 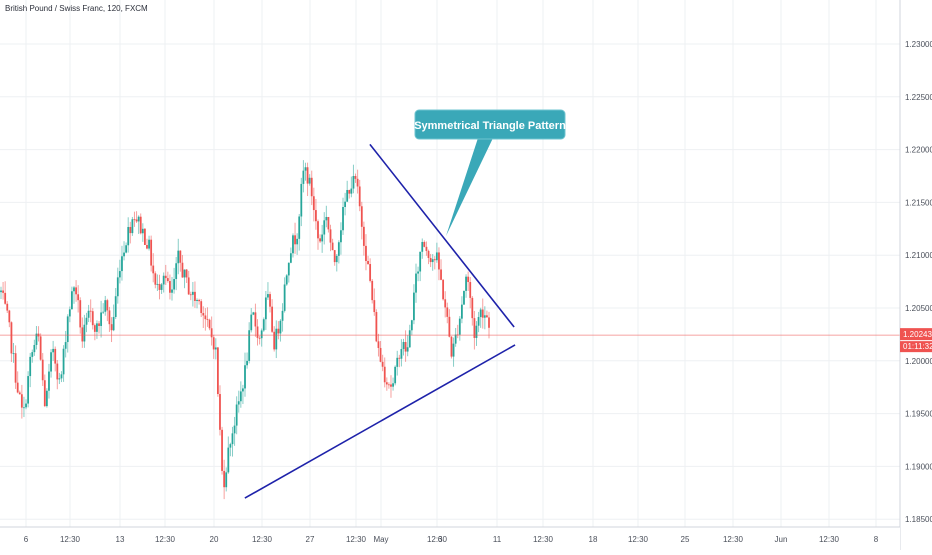 I want to click on time-tick-label: 13, so click(x=120, y=539).